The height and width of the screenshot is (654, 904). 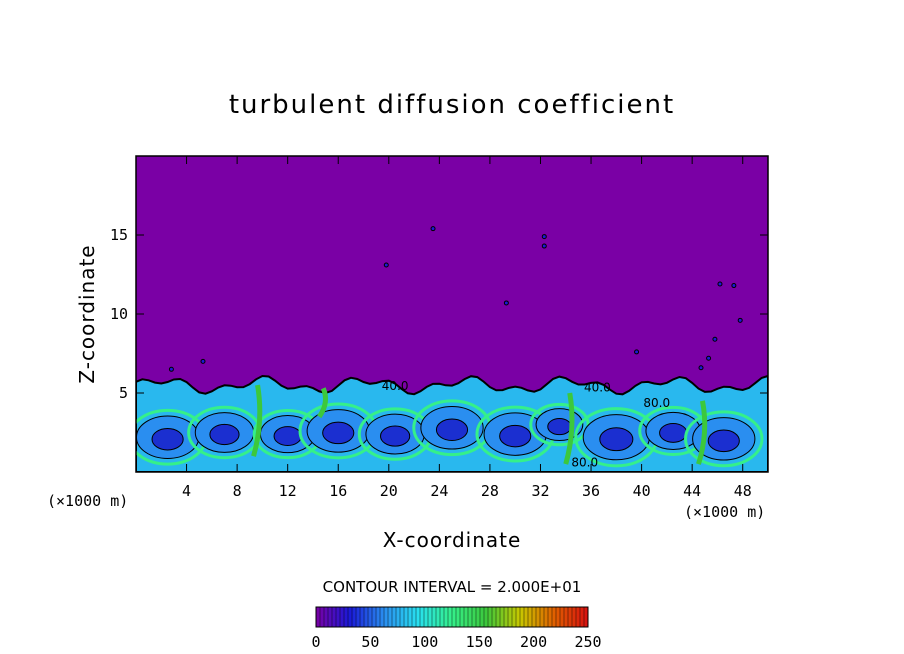 What do you see at coordinates (724, 512) in the screenshot?
I see `x-end-unit-label: (×1000 m)` at bounding box center [724, 512].